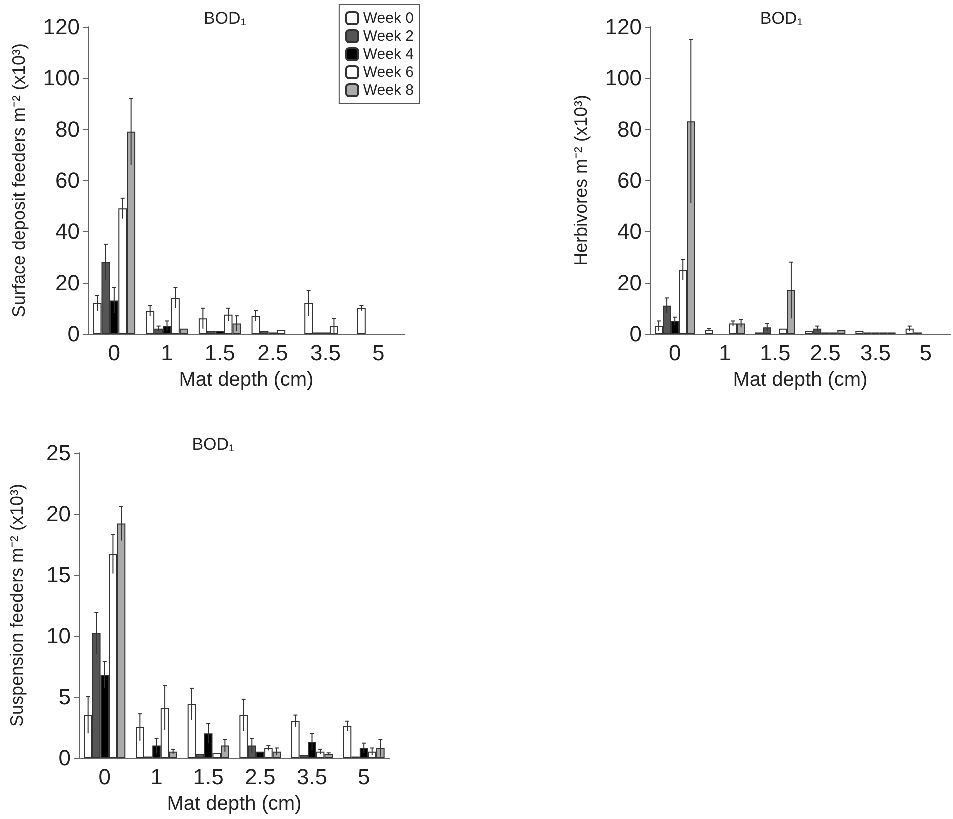  I want to click on y-tick-label: 25, so click(58, 453).